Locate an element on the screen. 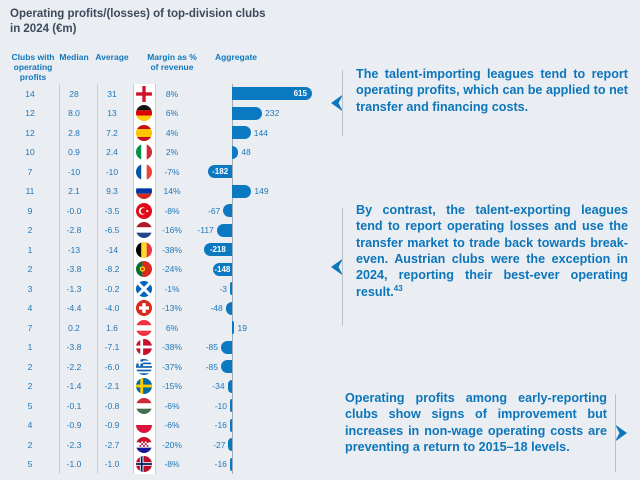  flag-icon-switzerland is located at coordinates (144, 308).